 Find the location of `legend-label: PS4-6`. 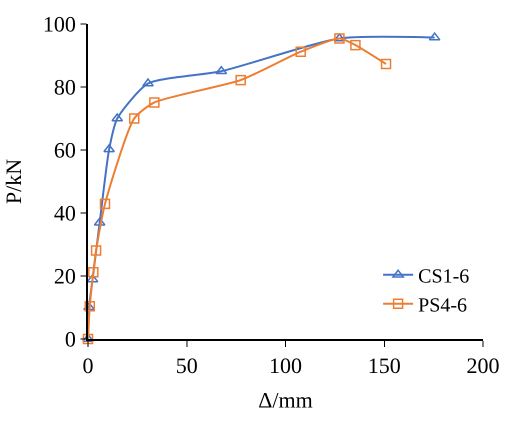

legend-label: PS4-6 is located at coordinates (443, 305).